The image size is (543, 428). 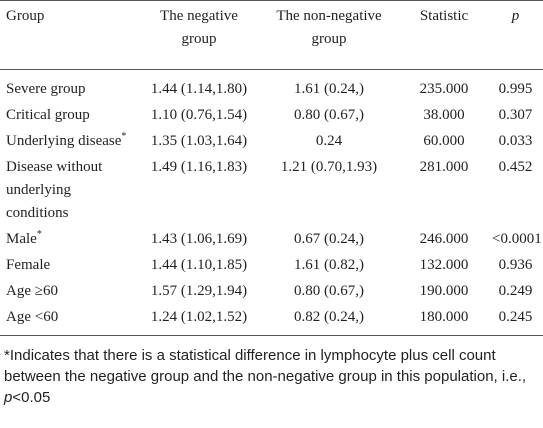 I want to click on header-cell: The negative group, so click(x=199, y=27).